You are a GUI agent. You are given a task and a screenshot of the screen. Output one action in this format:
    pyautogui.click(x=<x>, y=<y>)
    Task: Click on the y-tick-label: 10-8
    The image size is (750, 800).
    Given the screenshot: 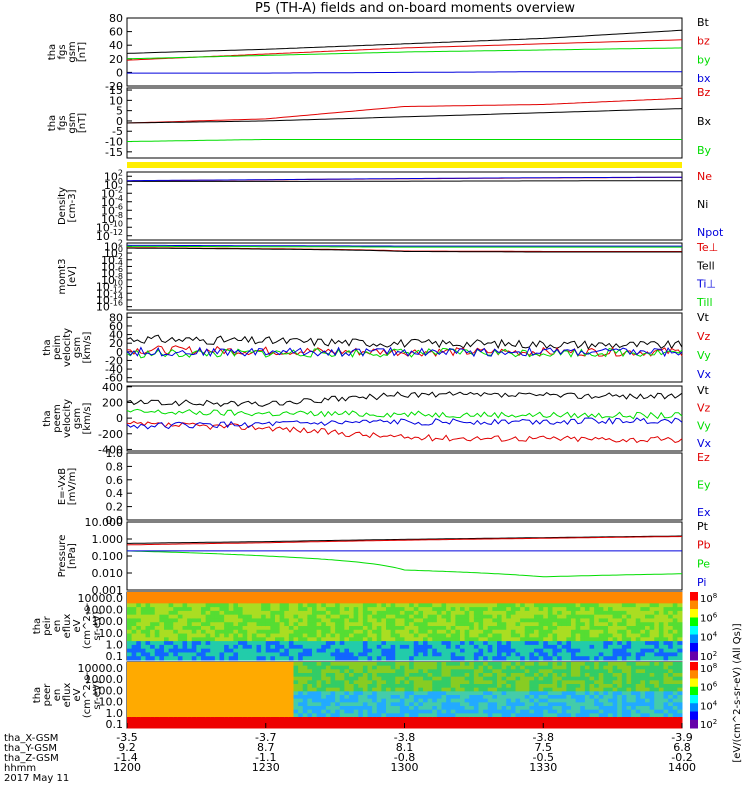 What is the action you would take?
    pyautogui.click(x=112, y=218)
    